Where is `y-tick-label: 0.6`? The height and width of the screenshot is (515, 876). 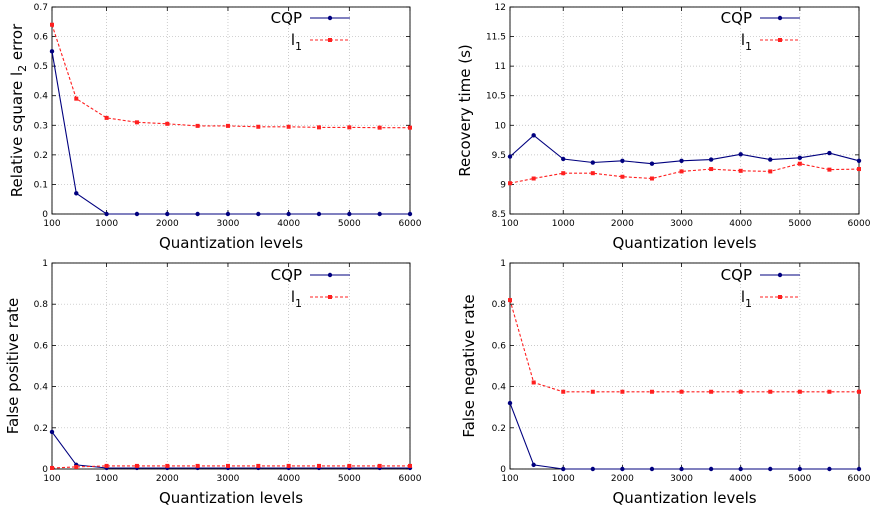
y-tick-label: 0.6 is located at coordinates (41, 346).